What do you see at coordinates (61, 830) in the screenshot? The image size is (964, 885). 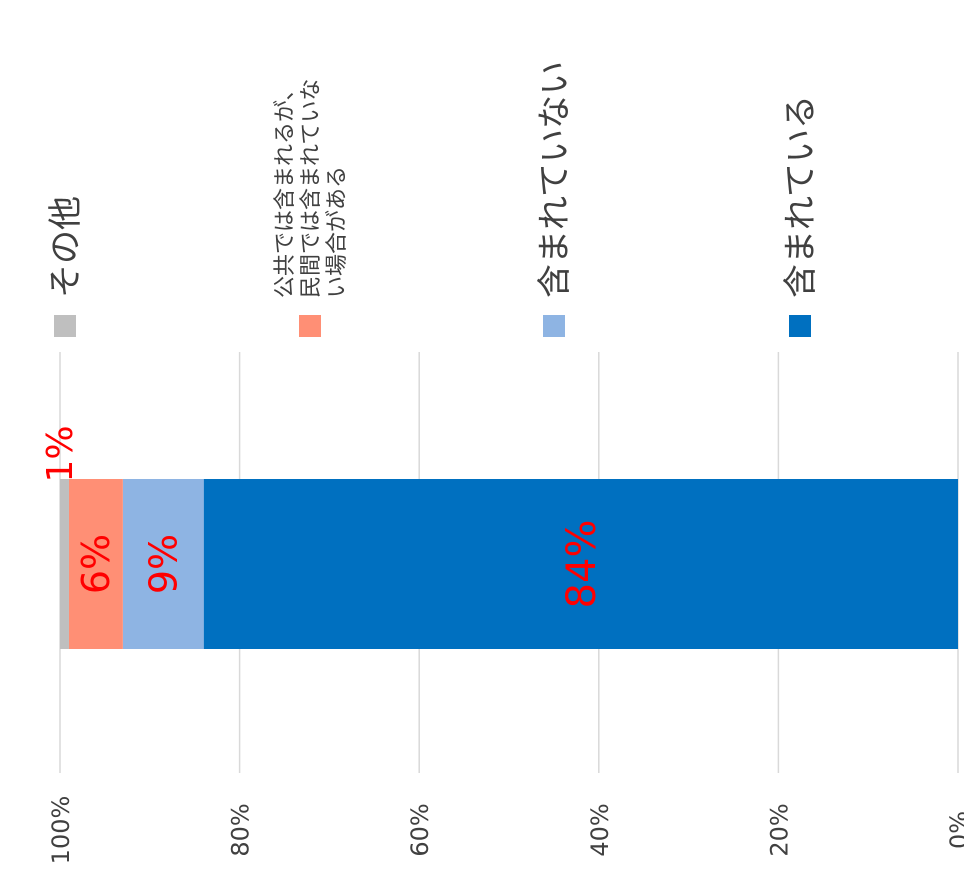 I see `tick-label-100: 100%` at bounding box center [61, 830].